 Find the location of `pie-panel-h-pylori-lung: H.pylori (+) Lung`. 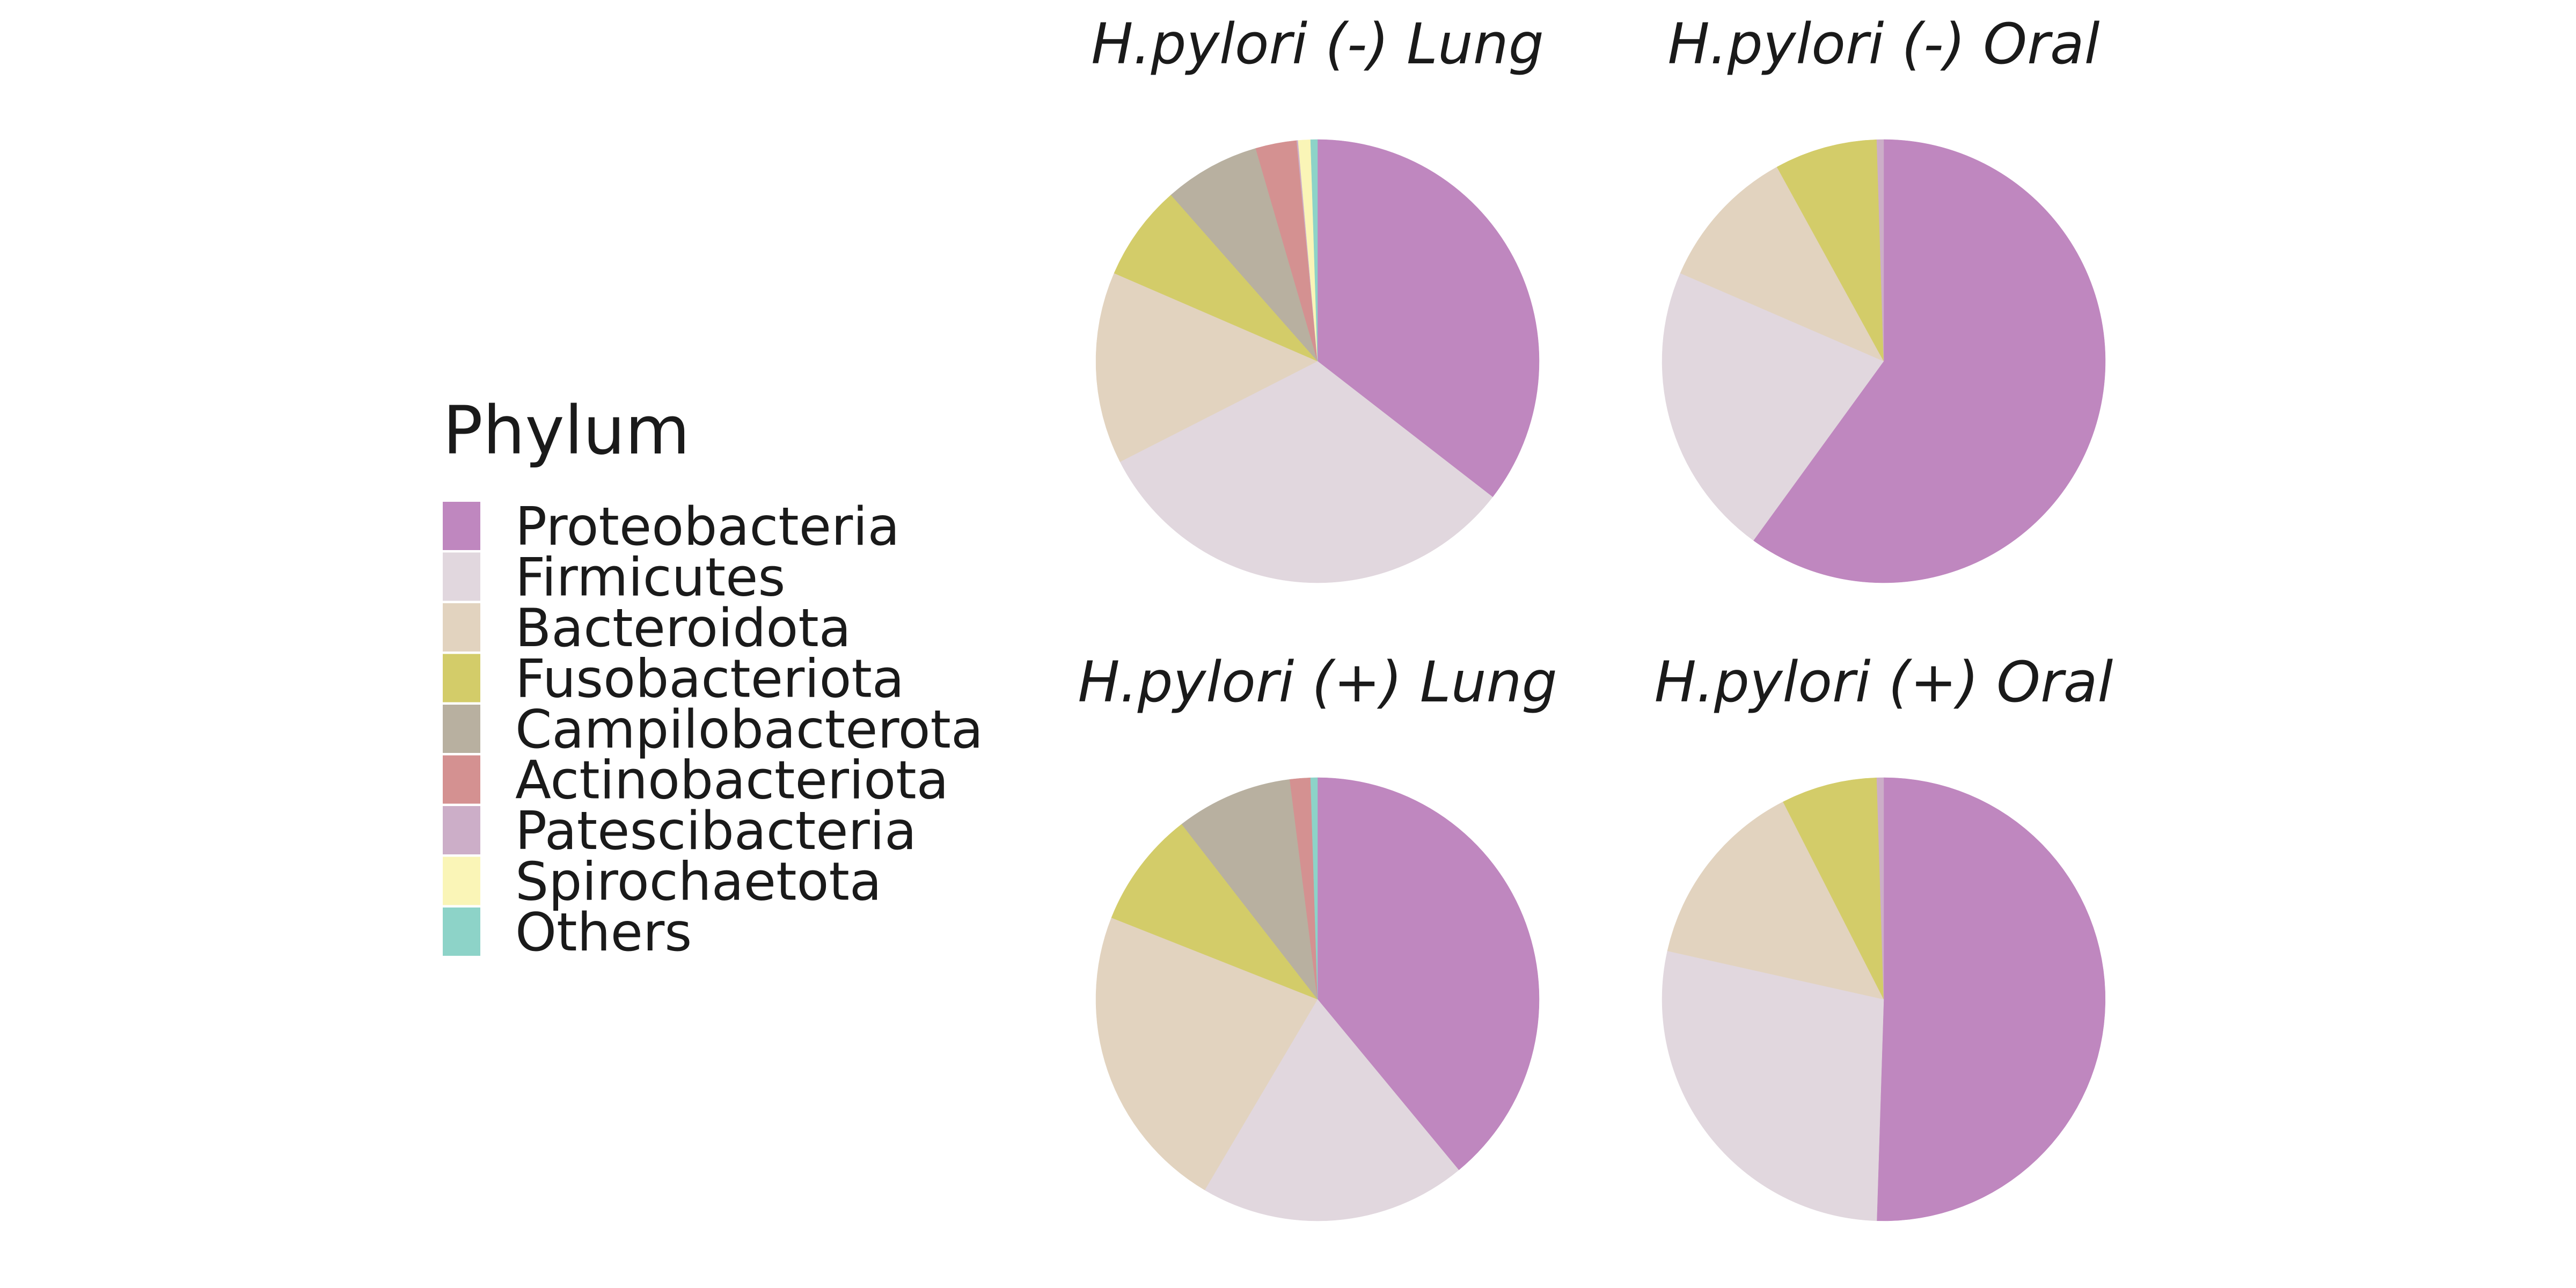

pie-panel-h-pylori-lung: H.pylori (+) Lung is located at coordinates (1317, 935).